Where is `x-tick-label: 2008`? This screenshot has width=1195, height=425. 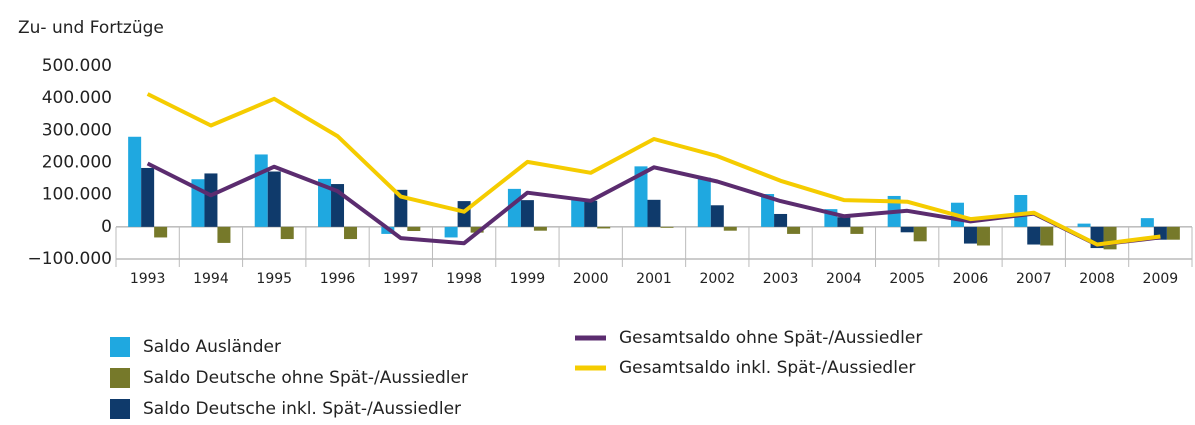 x-tick-label: 2008 is located at coordinates (1097, 279).